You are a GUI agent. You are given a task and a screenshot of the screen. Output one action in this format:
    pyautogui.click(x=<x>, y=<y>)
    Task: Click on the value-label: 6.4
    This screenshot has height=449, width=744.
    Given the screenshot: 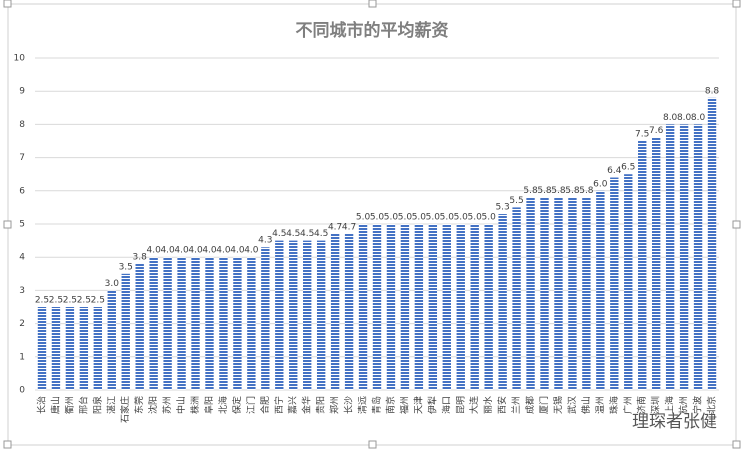 What is the action you would take?
    pyautogui.click(x=614, y=171)
    